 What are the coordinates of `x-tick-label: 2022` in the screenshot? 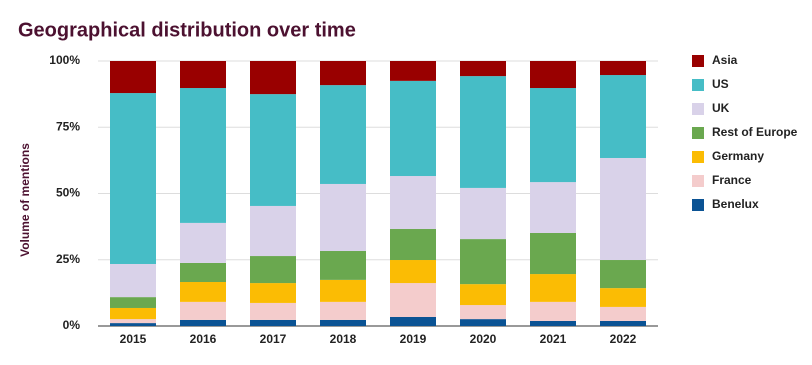 It's located at (623, 339).